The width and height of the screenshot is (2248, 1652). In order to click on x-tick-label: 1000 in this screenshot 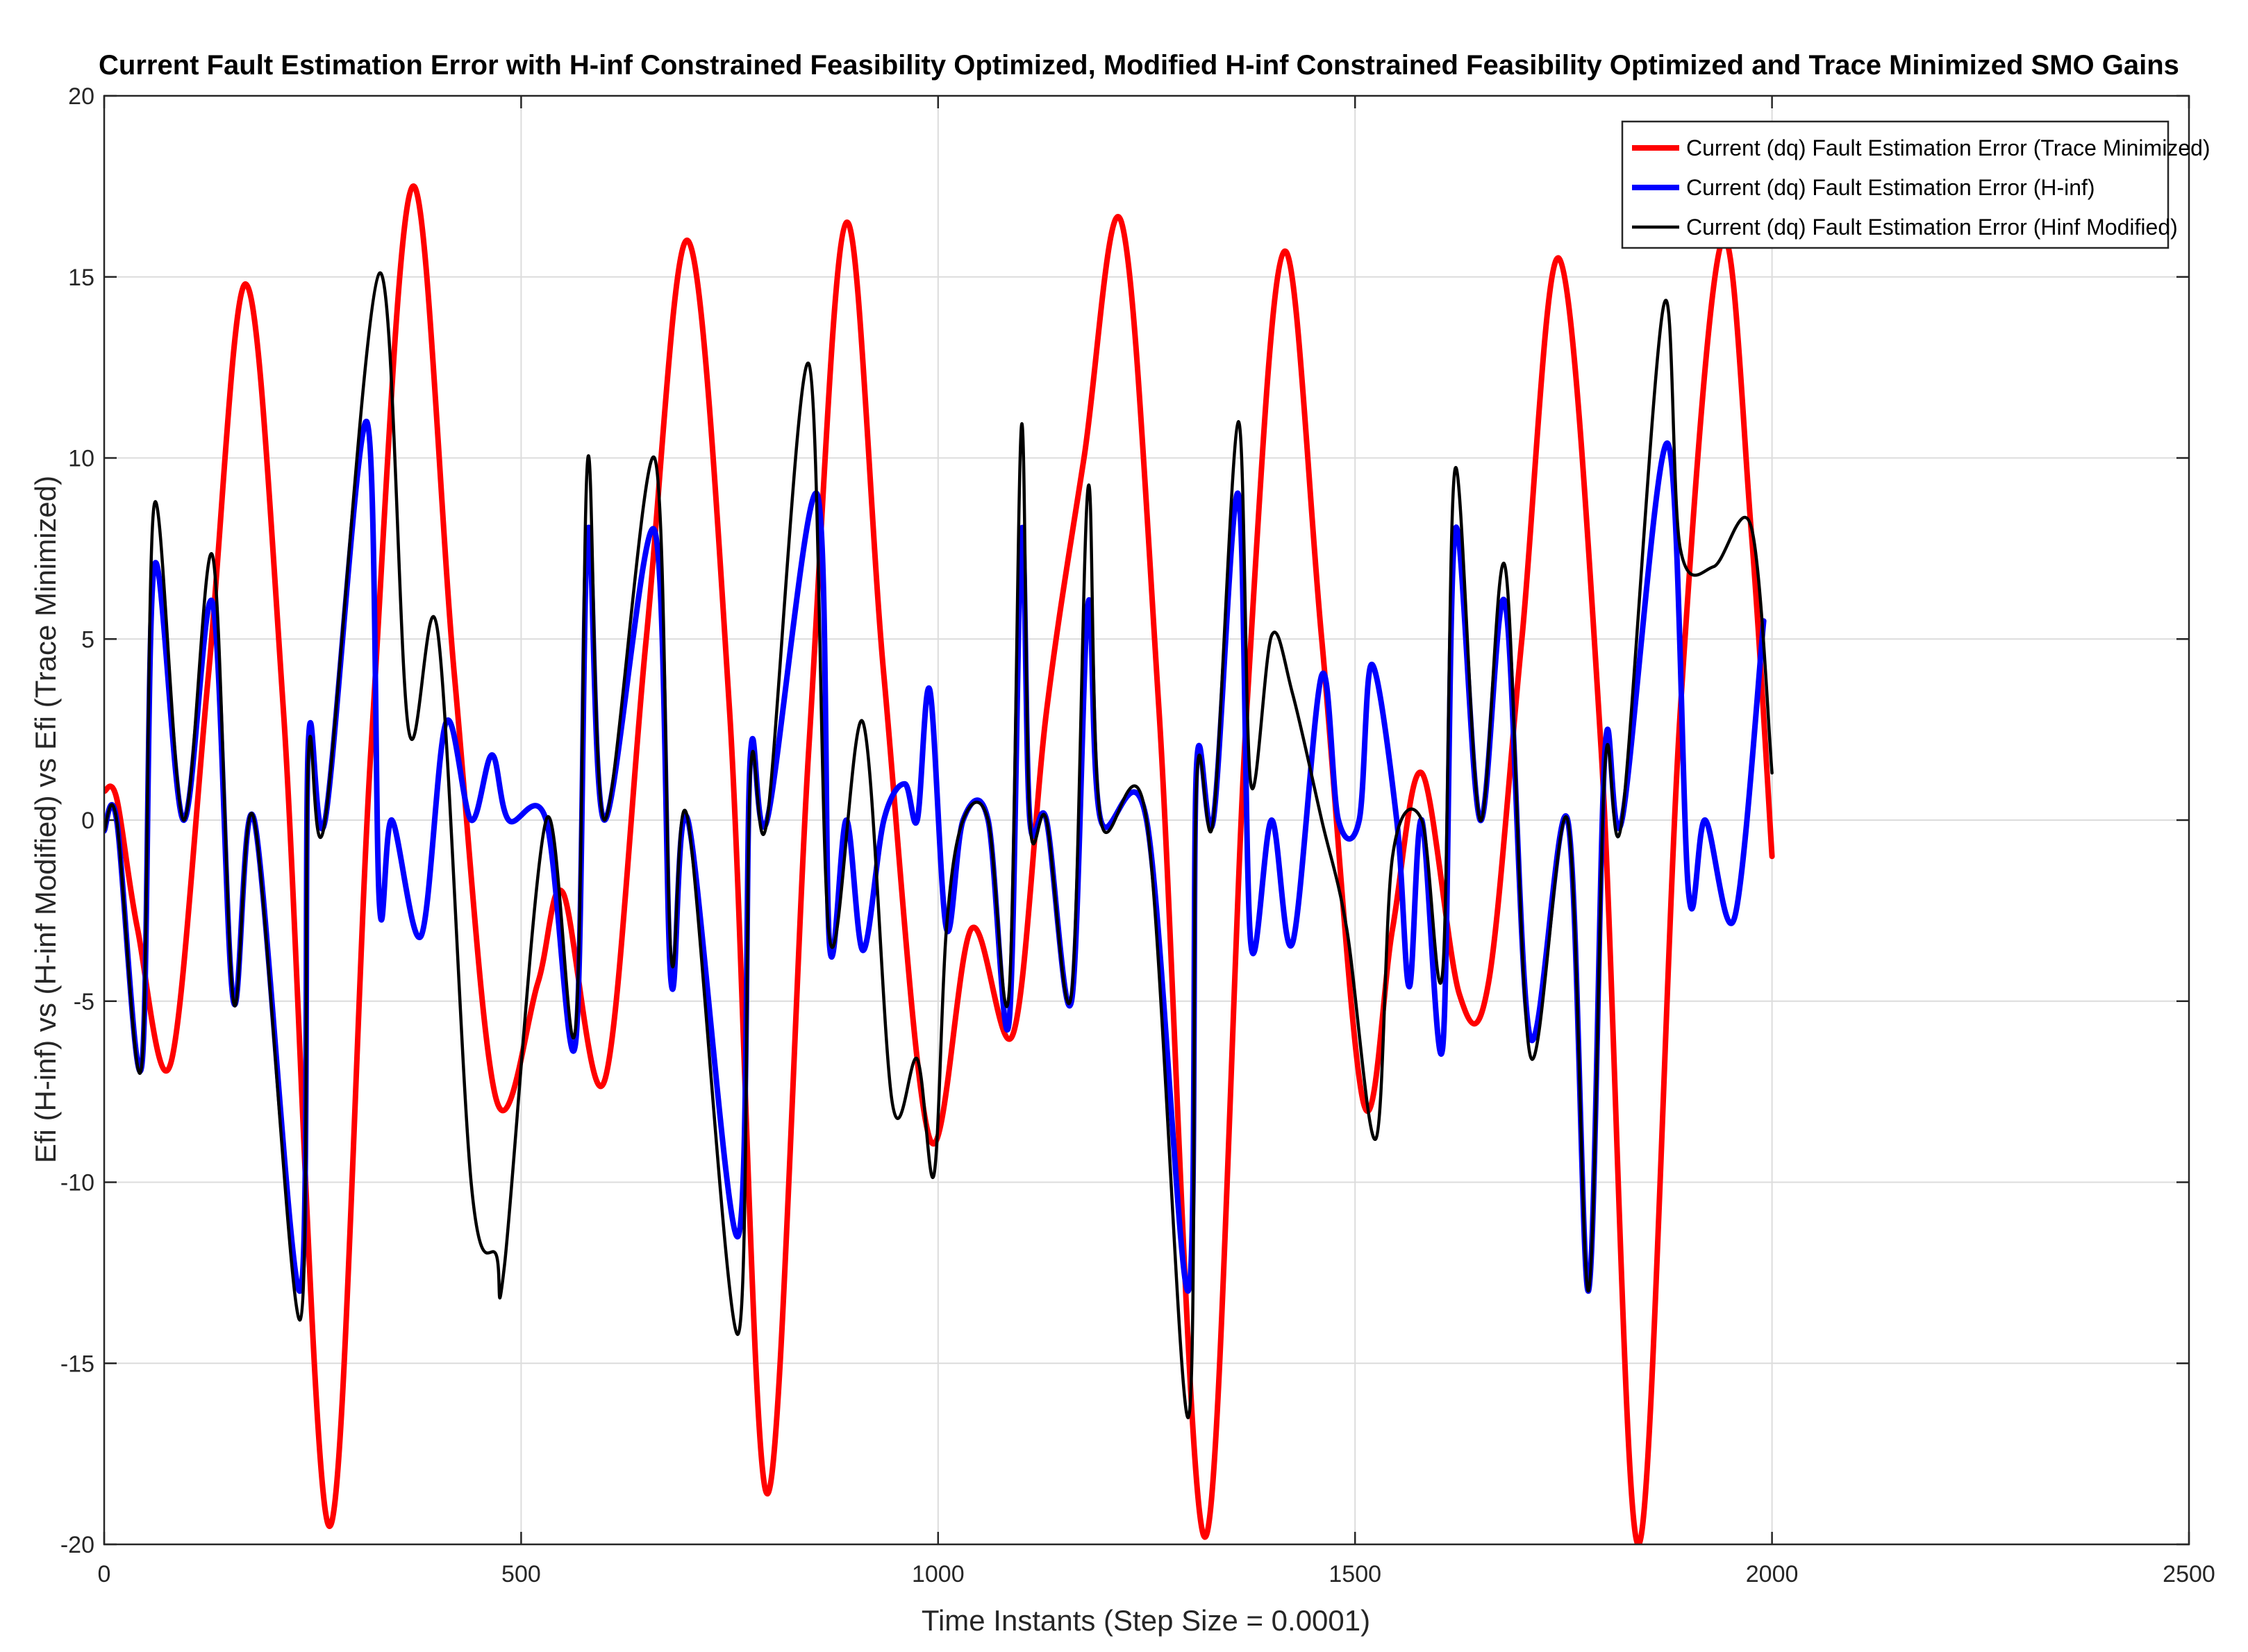, I will do `click(938, 1574)`.